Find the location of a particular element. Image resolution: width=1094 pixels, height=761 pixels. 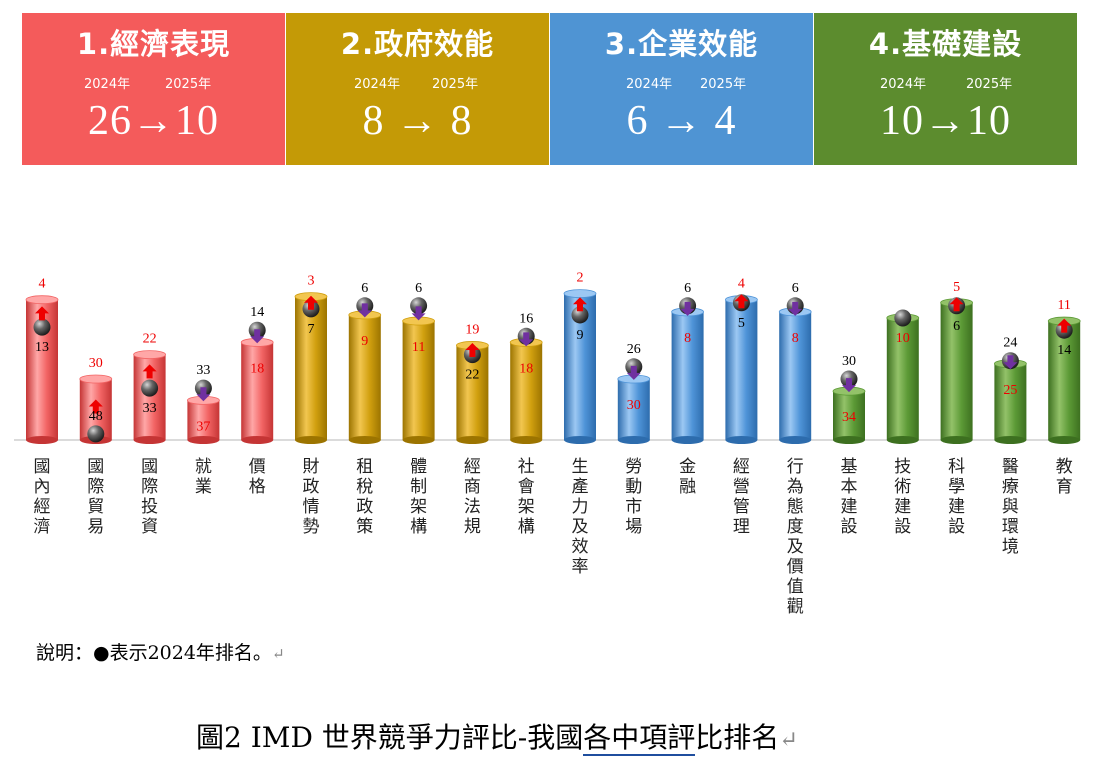

category-label-char: 財 is located at coordinates (311, 467).